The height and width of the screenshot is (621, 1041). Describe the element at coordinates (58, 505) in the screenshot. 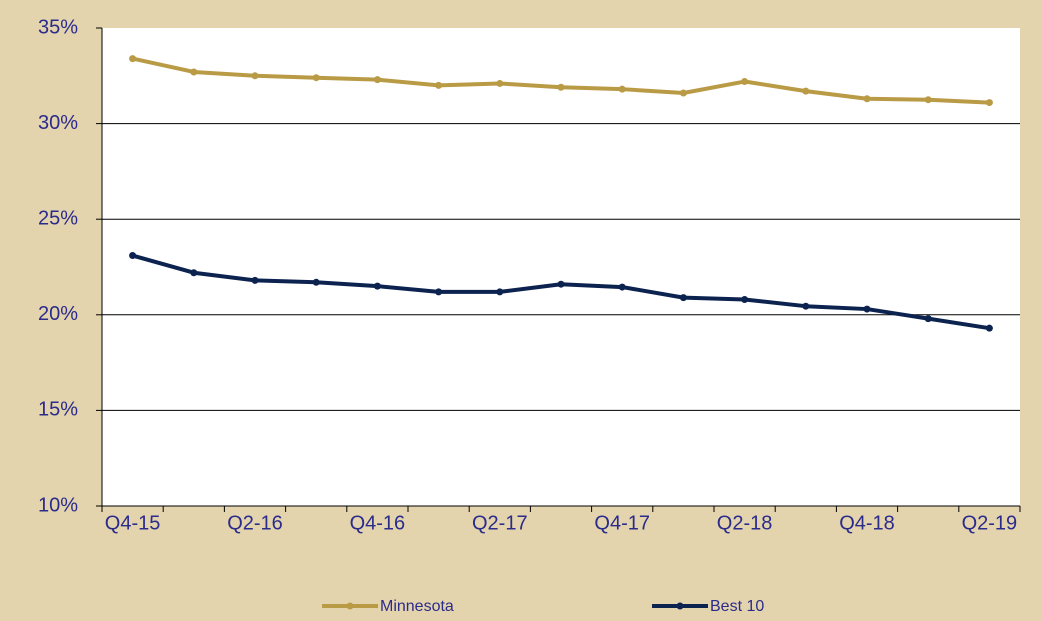

I see `y-tick-label: 10%` at that location.